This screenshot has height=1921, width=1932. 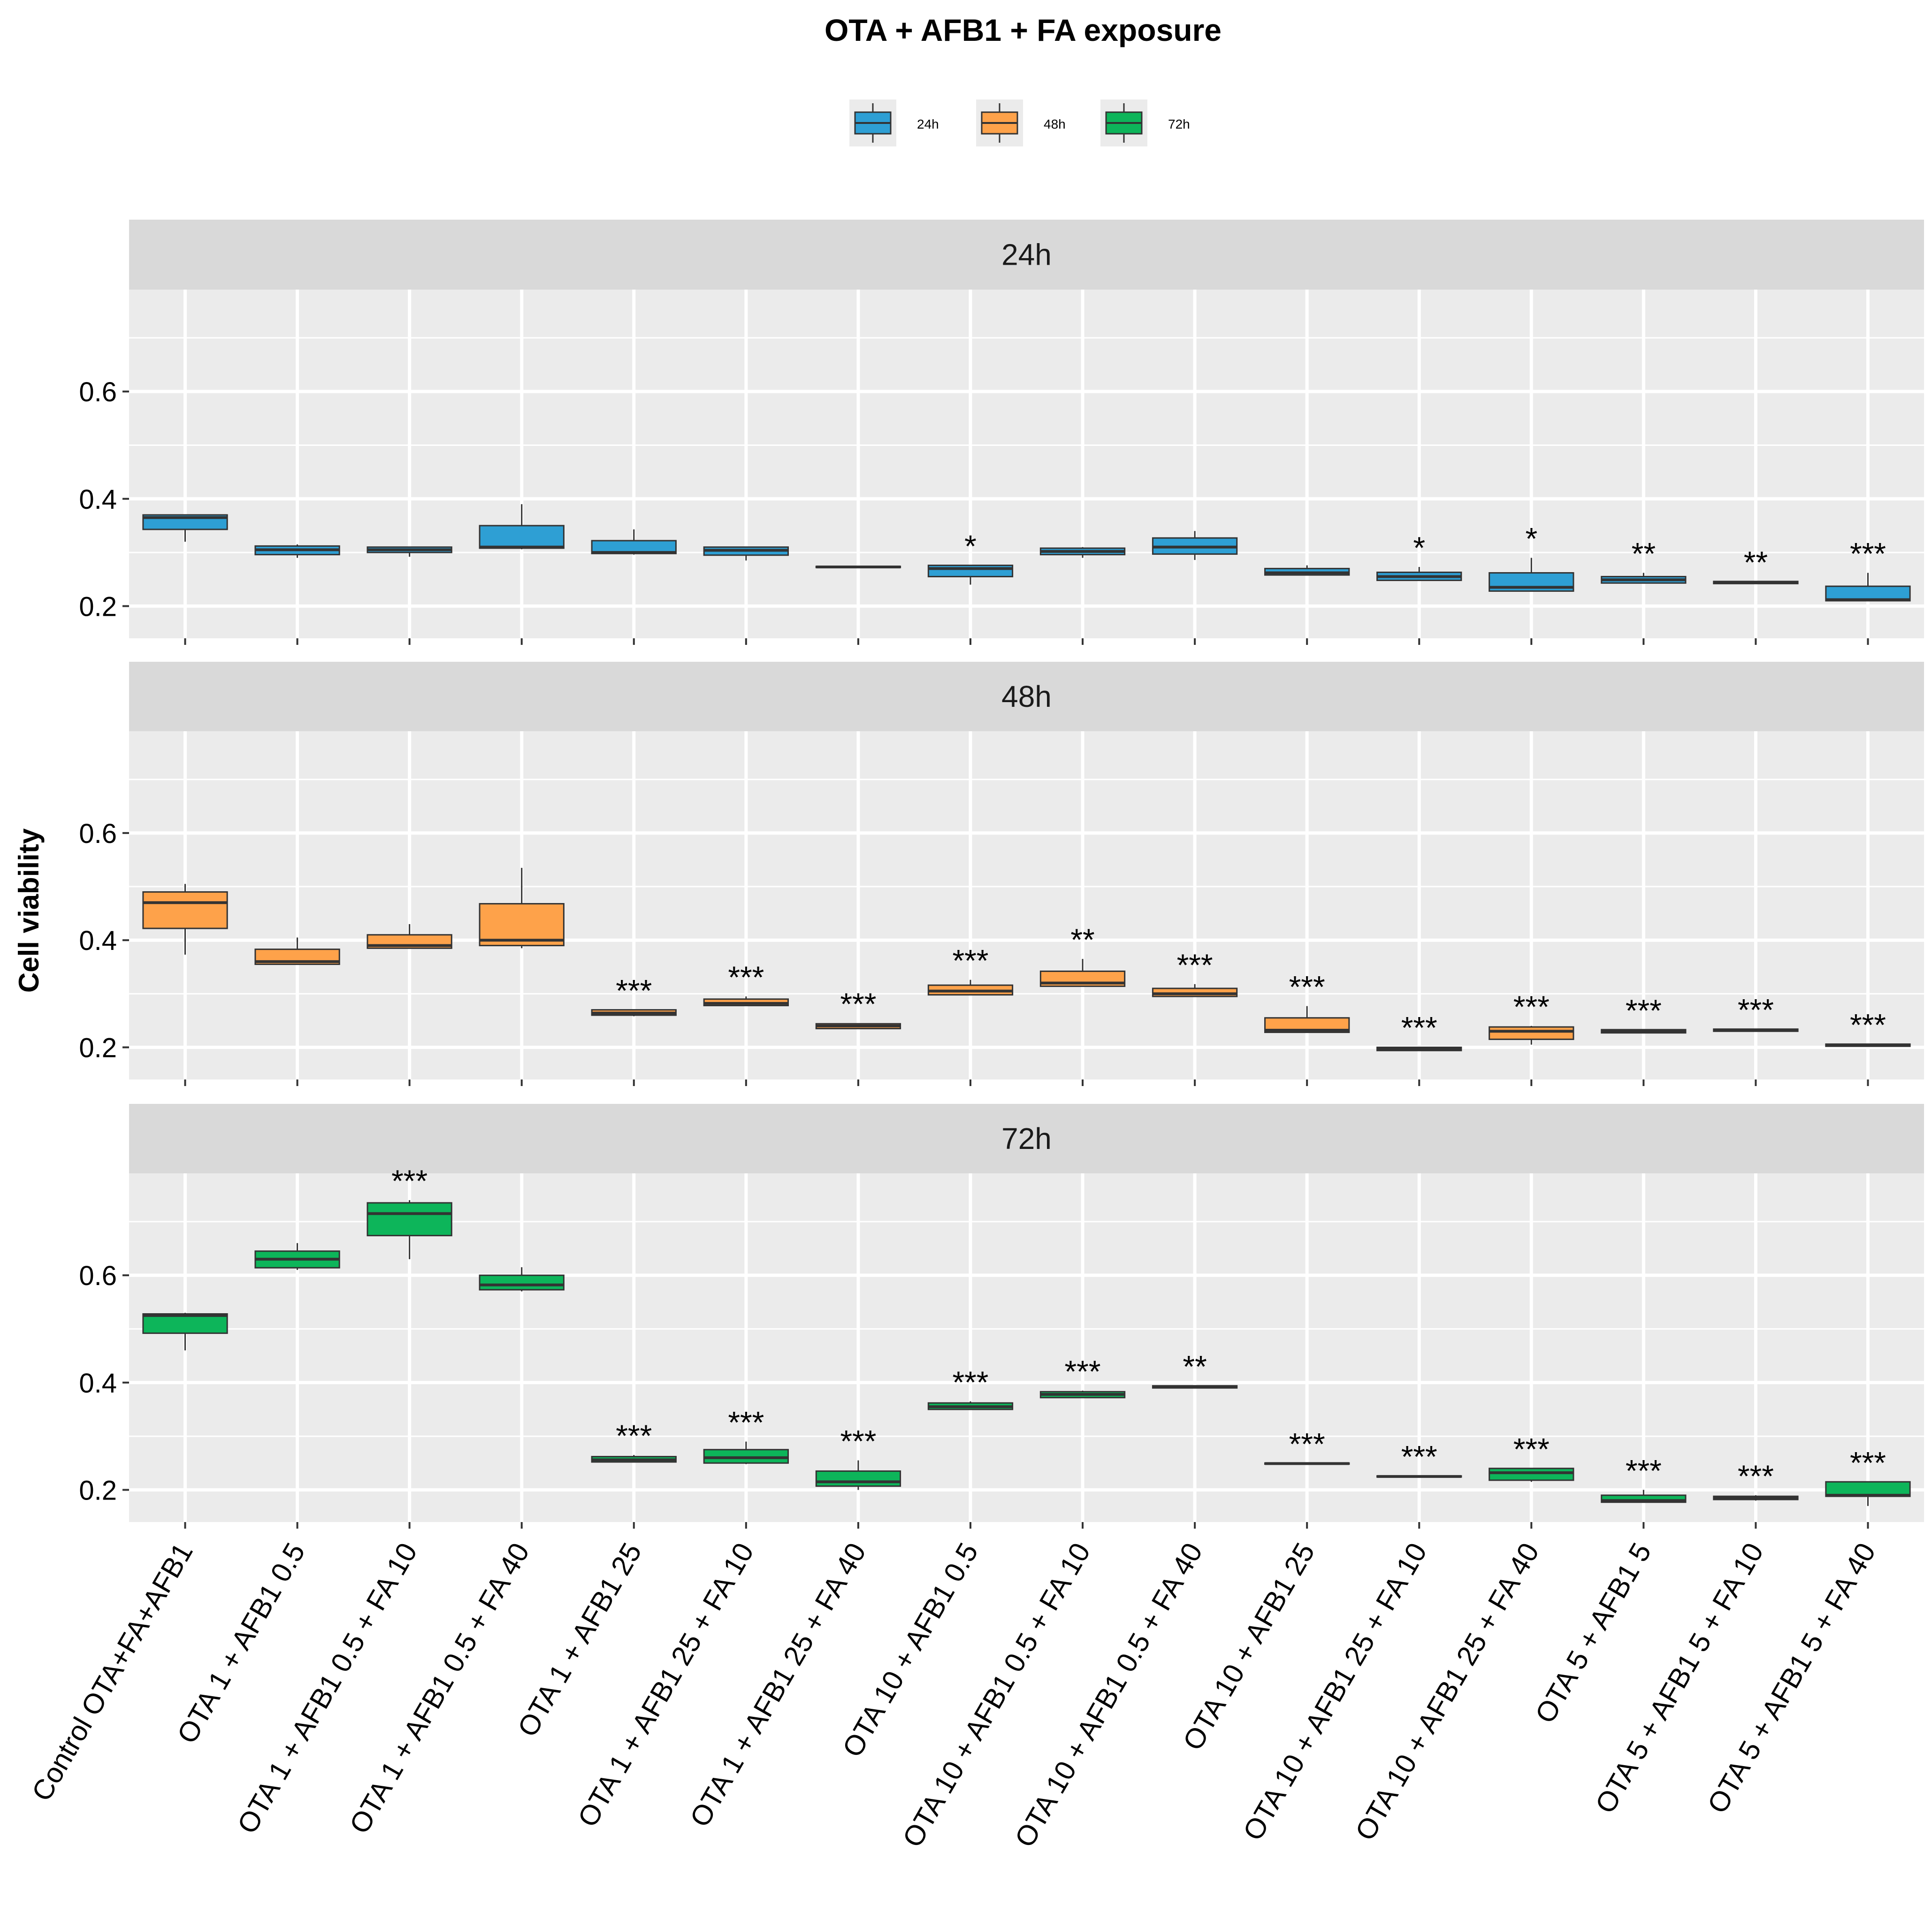 What do you see at coordinates (580, 1640) in the screenshot?
I see `x-tick-label: OTA 1 + AFB1 25` at bounding box center [580, 1640].